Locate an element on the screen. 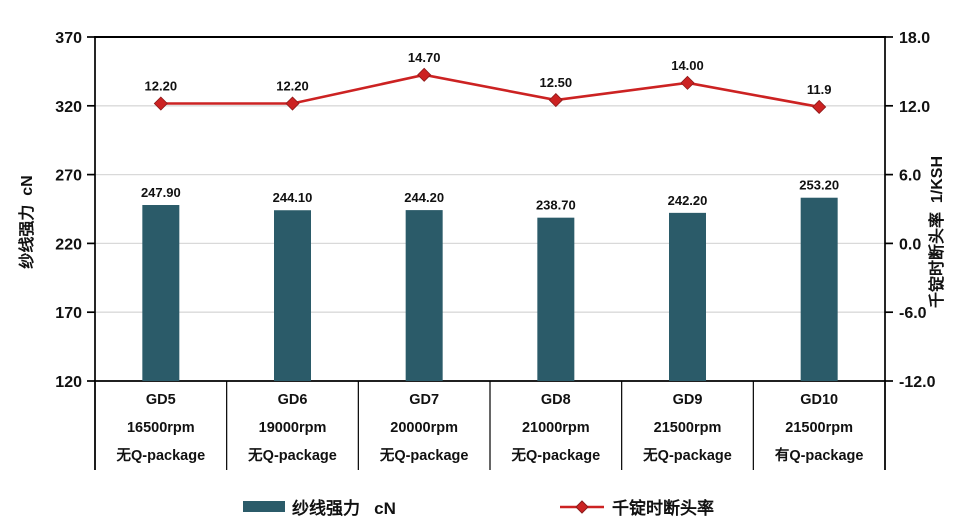  svg-text: 21000rpm is located at coordinates (556, 428).